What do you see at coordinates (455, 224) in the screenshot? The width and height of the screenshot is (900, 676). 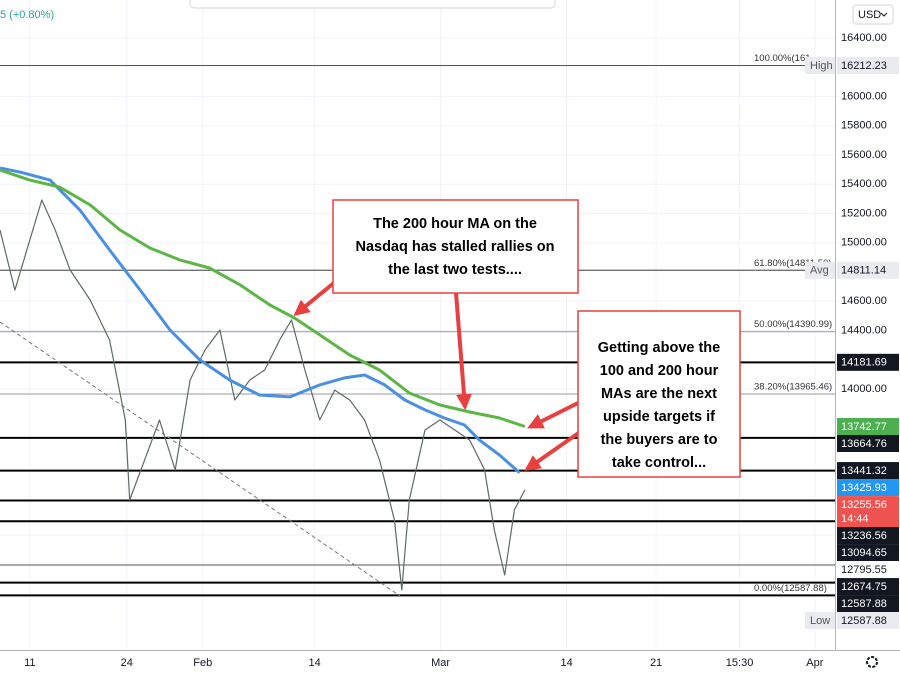 I see `annotation-text: The 200 hour MA on the` at bounding box center [455, 224].